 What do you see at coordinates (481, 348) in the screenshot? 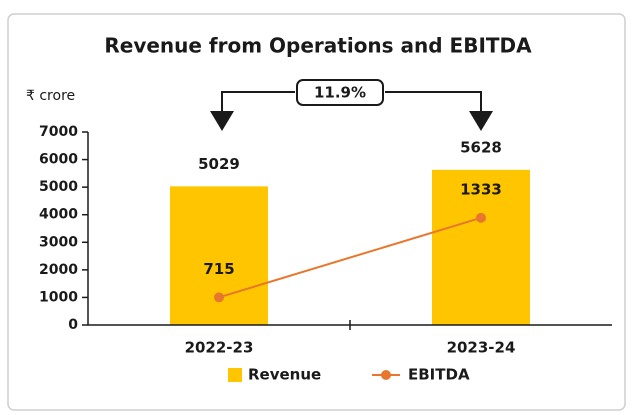
I see `x-tick-label: 2023-24` at bounding box center [481, 348].